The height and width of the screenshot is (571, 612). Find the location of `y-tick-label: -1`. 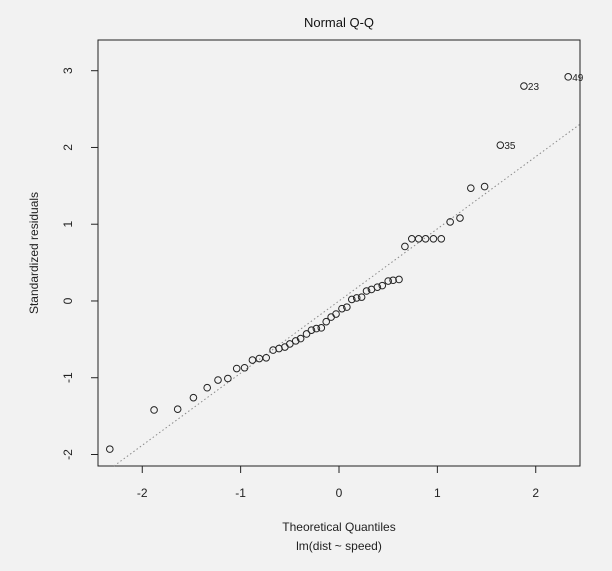

y-tick-label: -1 is located at coordinates (68, 377).